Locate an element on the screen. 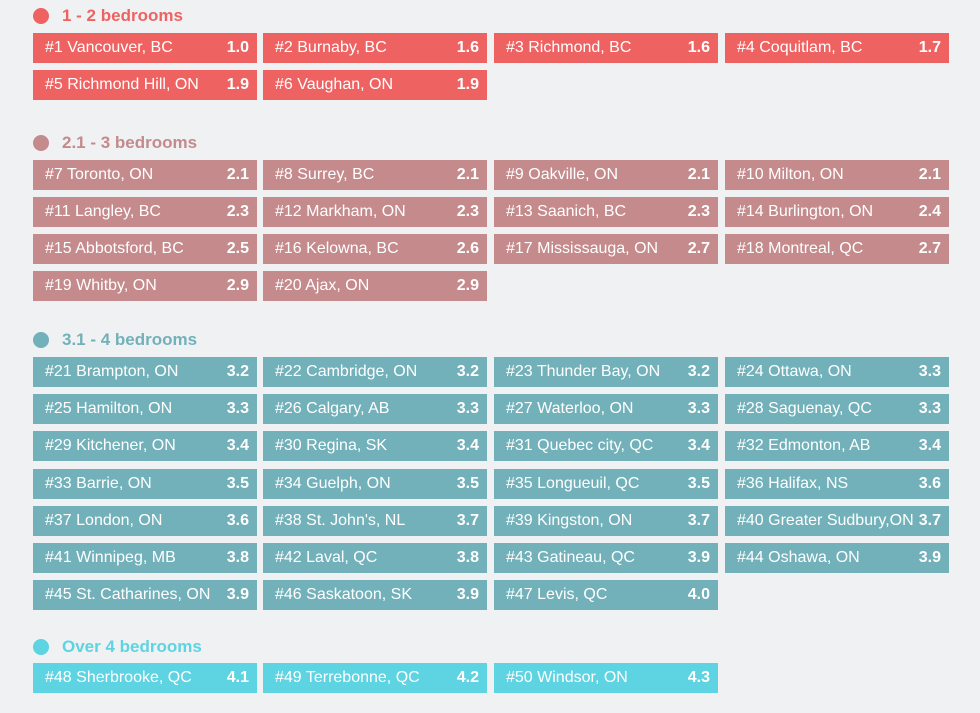  city-tile: #19 Whitby, ON 2.9 is located at coordinates (145, 286).